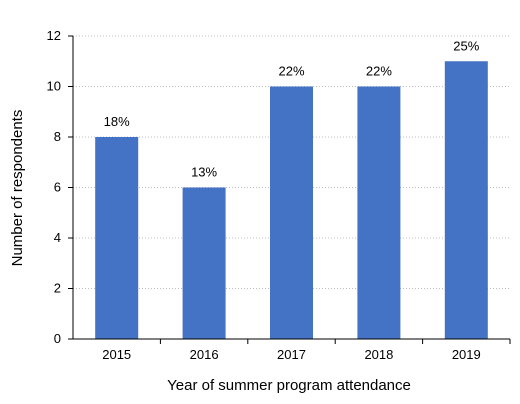  Describe the element at coordinates (57, 237) in the screenshot. I see `y-tick-label: 4` at that location.